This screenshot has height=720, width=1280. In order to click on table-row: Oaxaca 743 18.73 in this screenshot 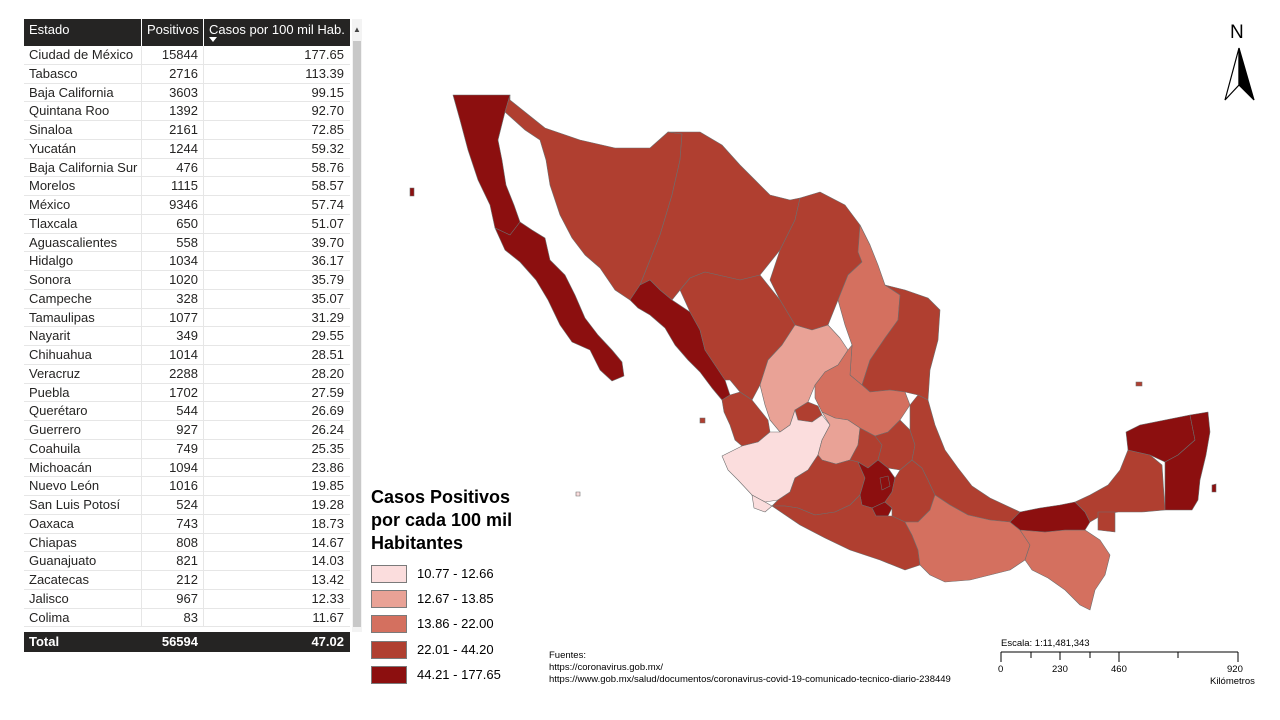, I will do `click(187, 524)`.